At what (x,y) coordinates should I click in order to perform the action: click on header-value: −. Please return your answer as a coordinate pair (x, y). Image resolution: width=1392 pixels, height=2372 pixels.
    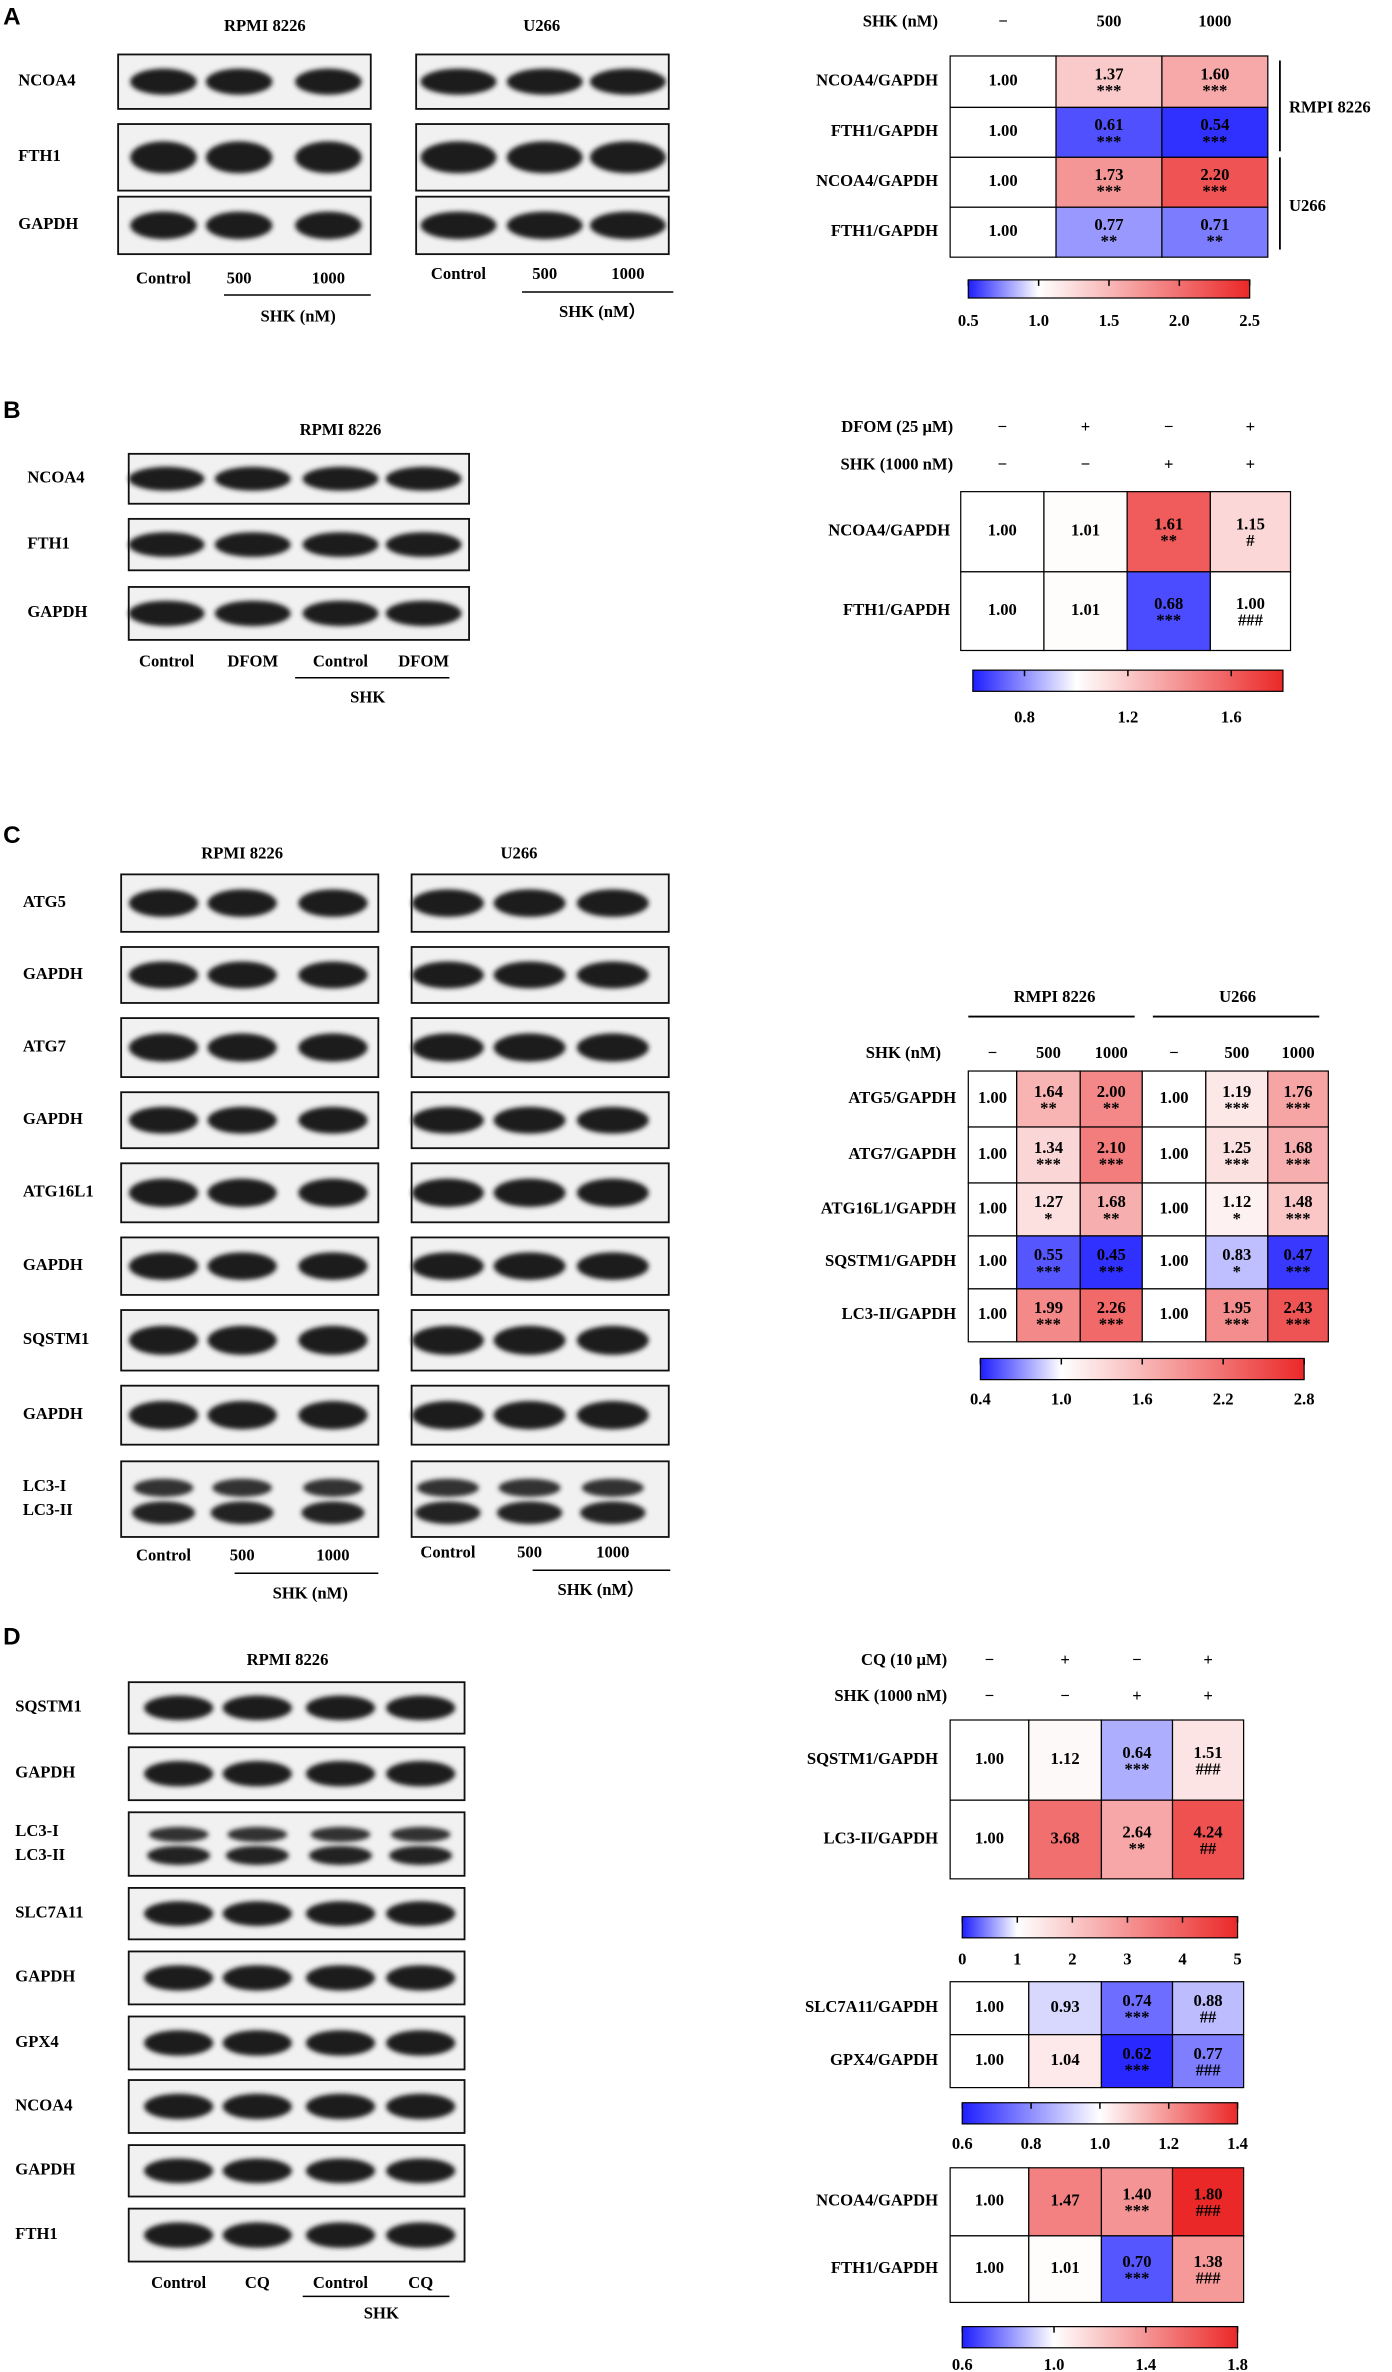
    Looking at the image, I should click on (1085, 464).